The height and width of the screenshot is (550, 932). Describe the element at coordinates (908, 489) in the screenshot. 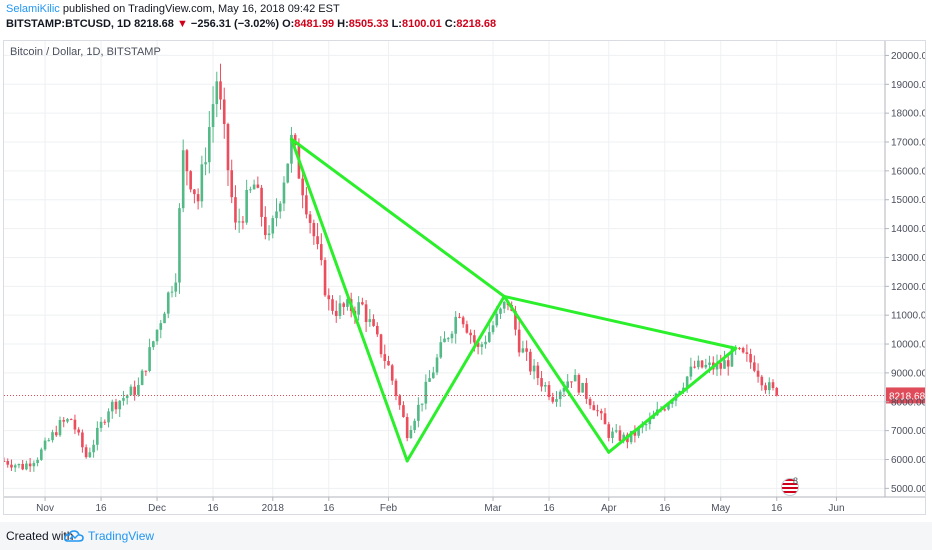

I see `y-tick-label: 5000.00` at that location.